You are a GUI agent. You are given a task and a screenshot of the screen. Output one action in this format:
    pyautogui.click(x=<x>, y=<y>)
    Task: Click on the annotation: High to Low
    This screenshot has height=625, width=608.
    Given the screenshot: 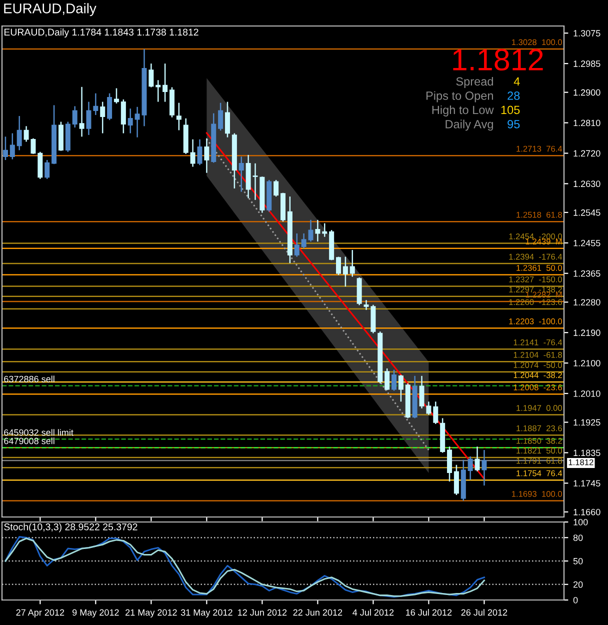 What is the action you would take?
    pyautogui.click(x=463, y=110)
    